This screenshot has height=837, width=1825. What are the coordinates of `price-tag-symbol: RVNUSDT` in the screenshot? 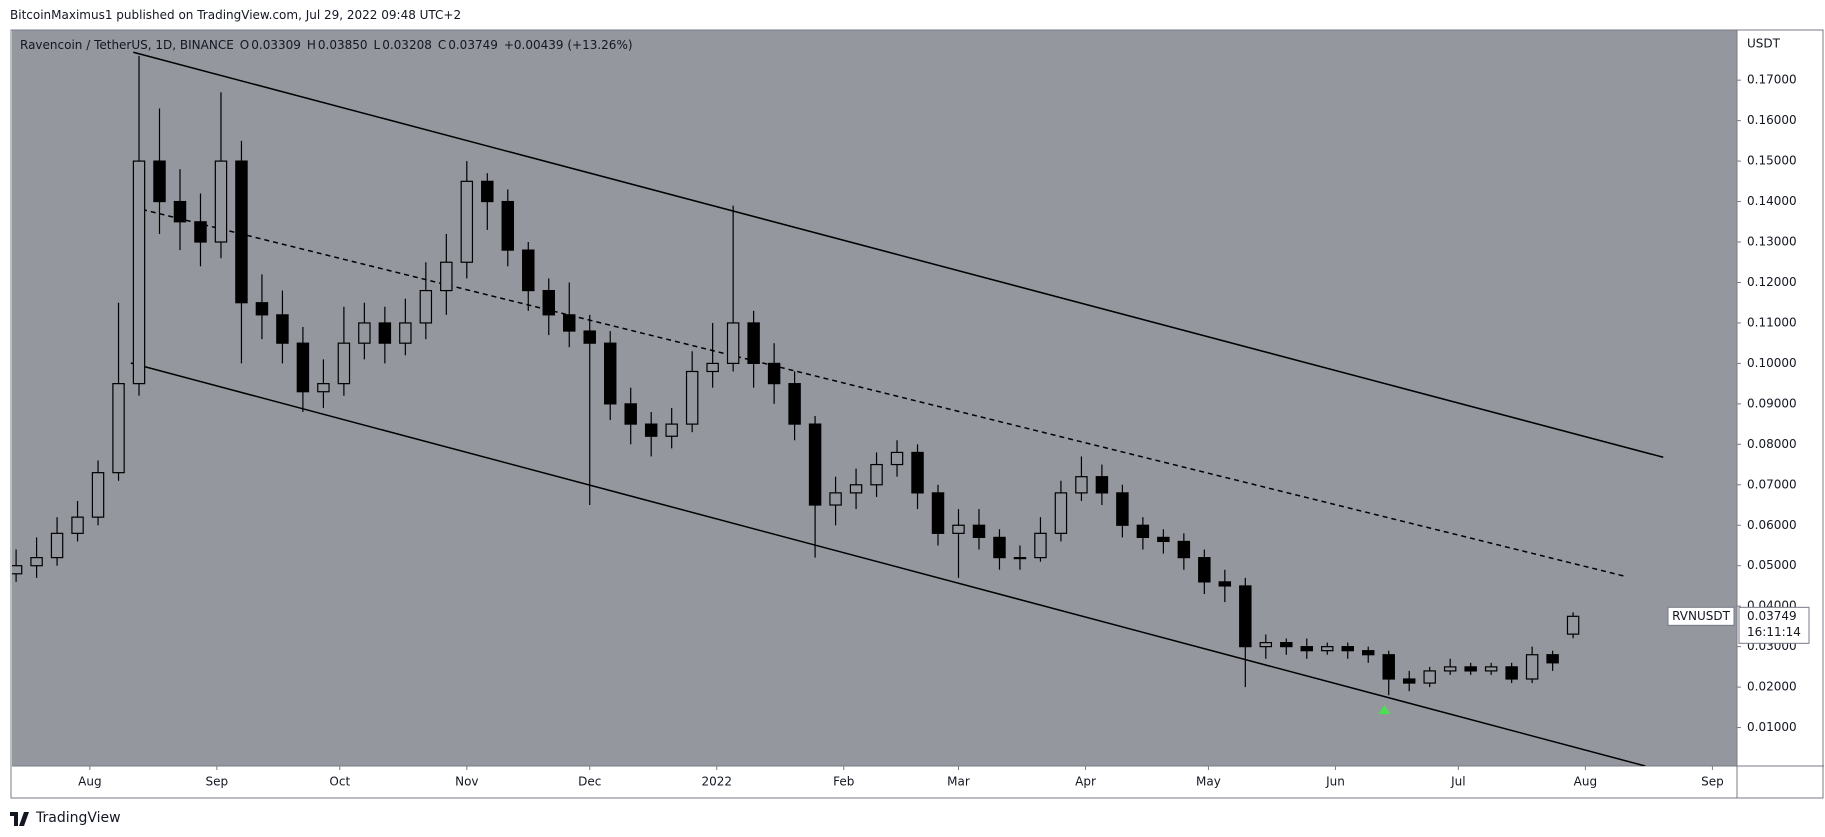 It's located at (1701, 616).